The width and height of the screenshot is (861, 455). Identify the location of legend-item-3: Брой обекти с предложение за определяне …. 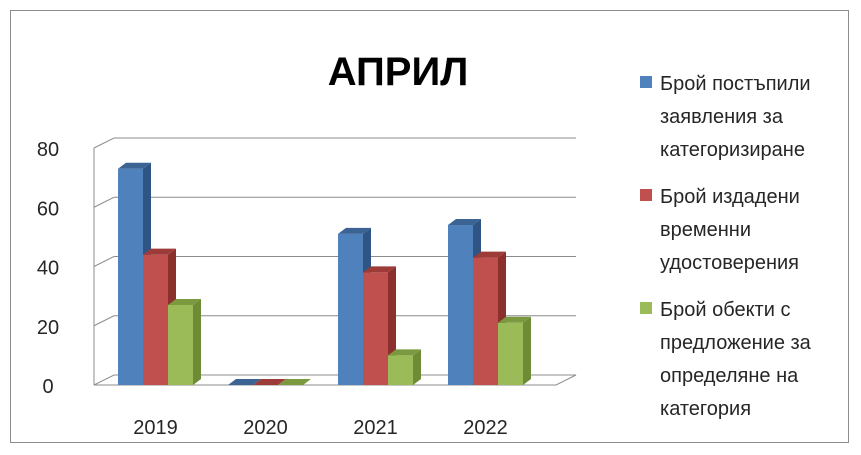
(745, 360).